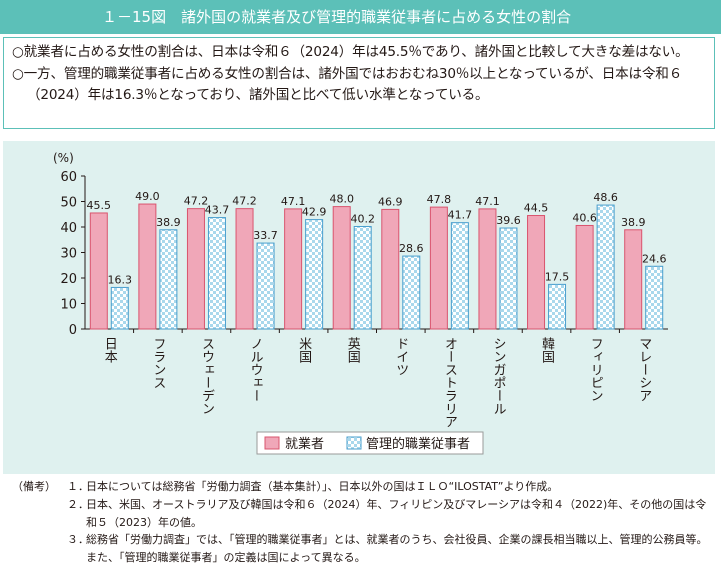 This screenshot has width=721, height=572. Describe the element at coordinates (536, 208) in the screenshot. I see `value-label-employed: 44.5` at that location.